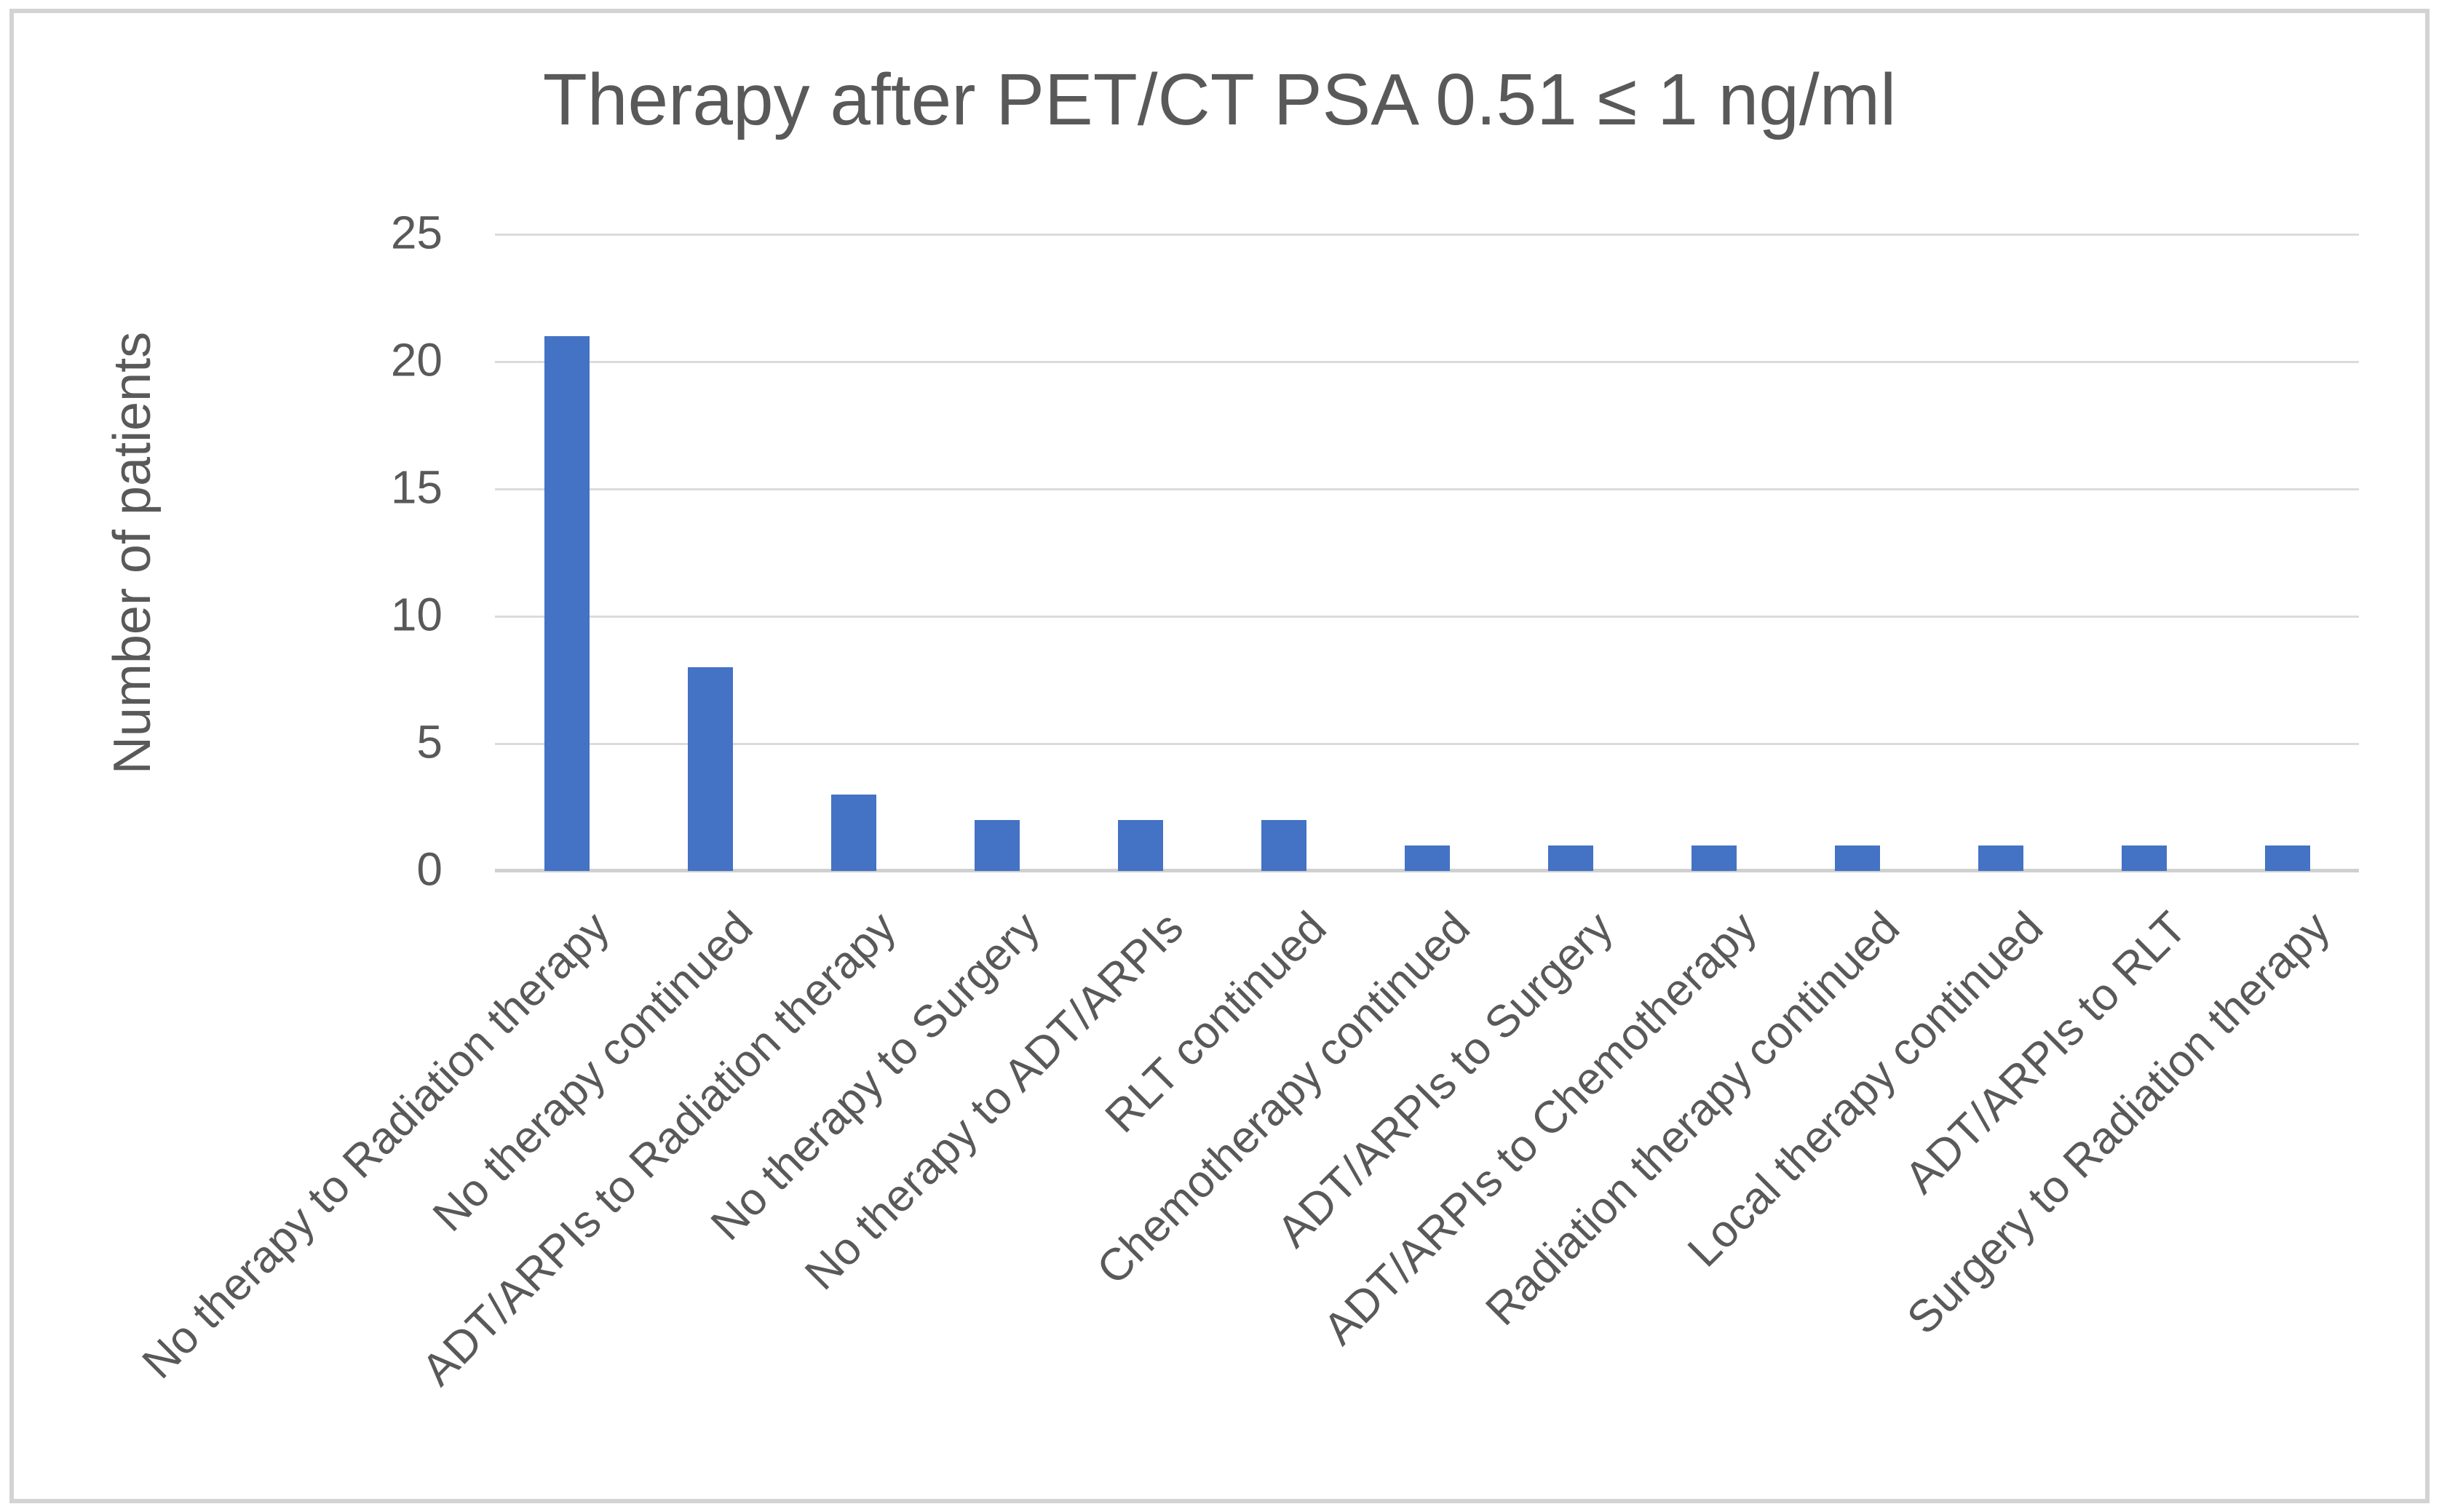 This screenshot has height=1512, width=2439. What do you see at coordinates (1219, 100) in the screenshot?
I see `chart-title: Therapy after PET/CT PSA 0.51 ≤ 1 ng/ml` at bounding box center [1219, 100].